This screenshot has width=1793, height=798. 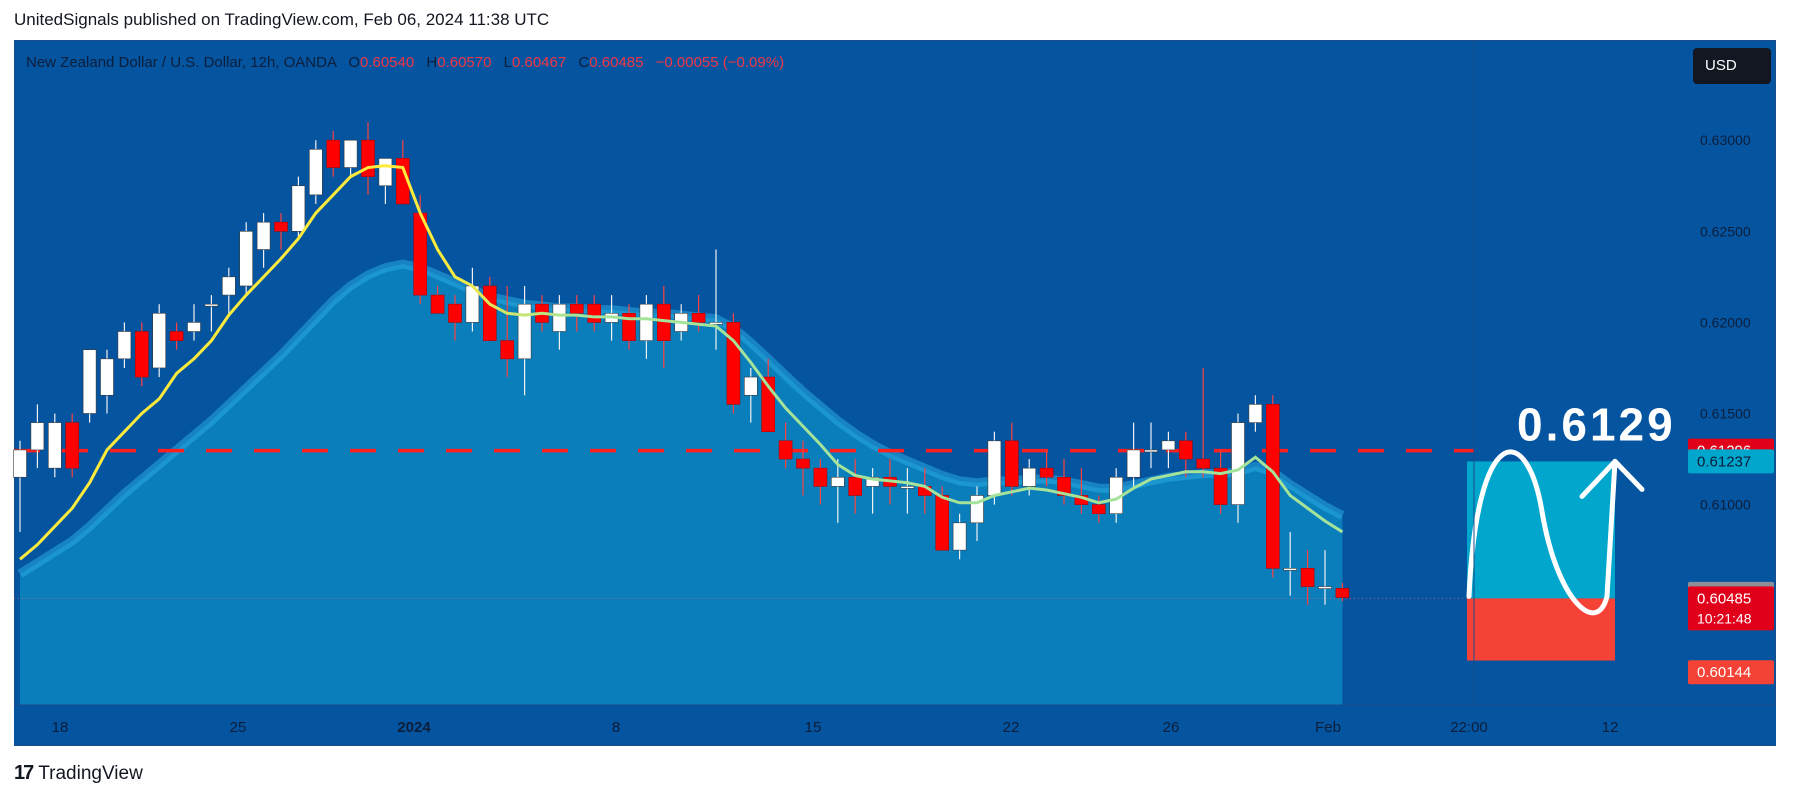 I want to click on y-tick-label: 0.62500, so click(x=1725, y=231).